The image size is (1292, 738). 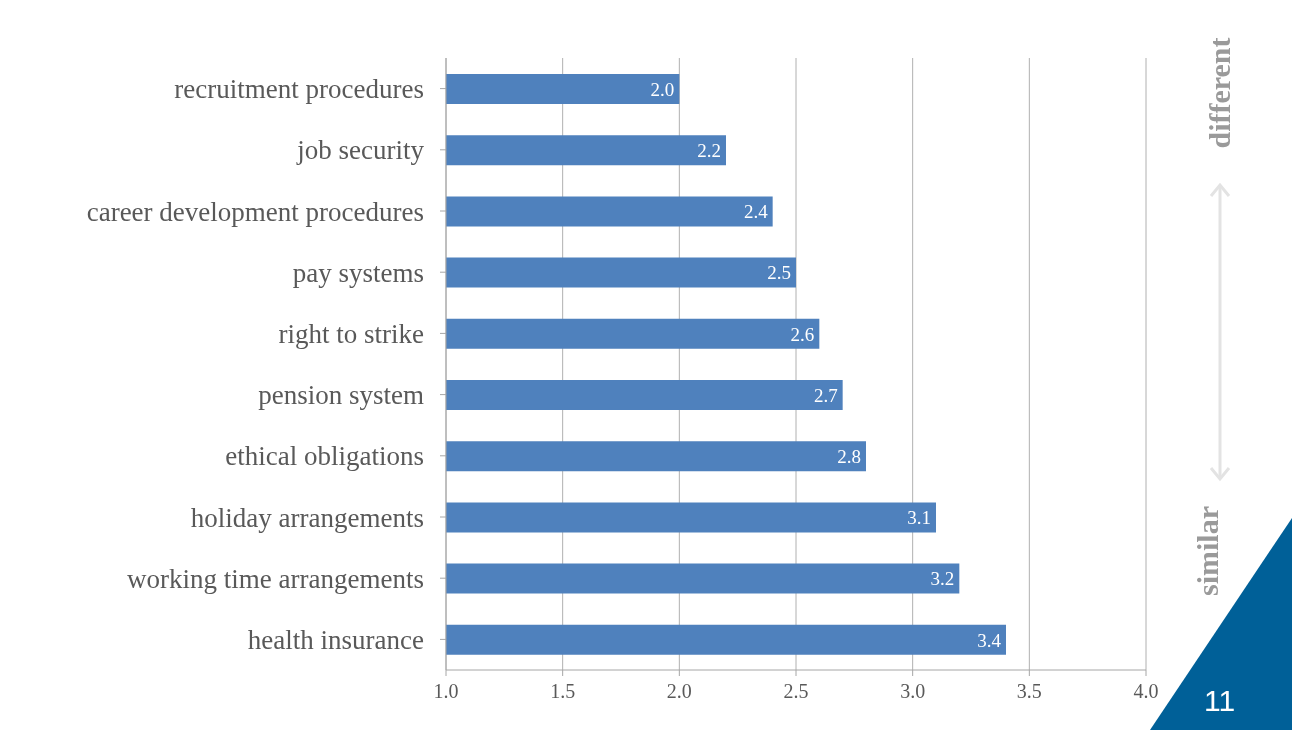 I want to click on y-tick-label: working time arrangements, so click(x=275, y=578).